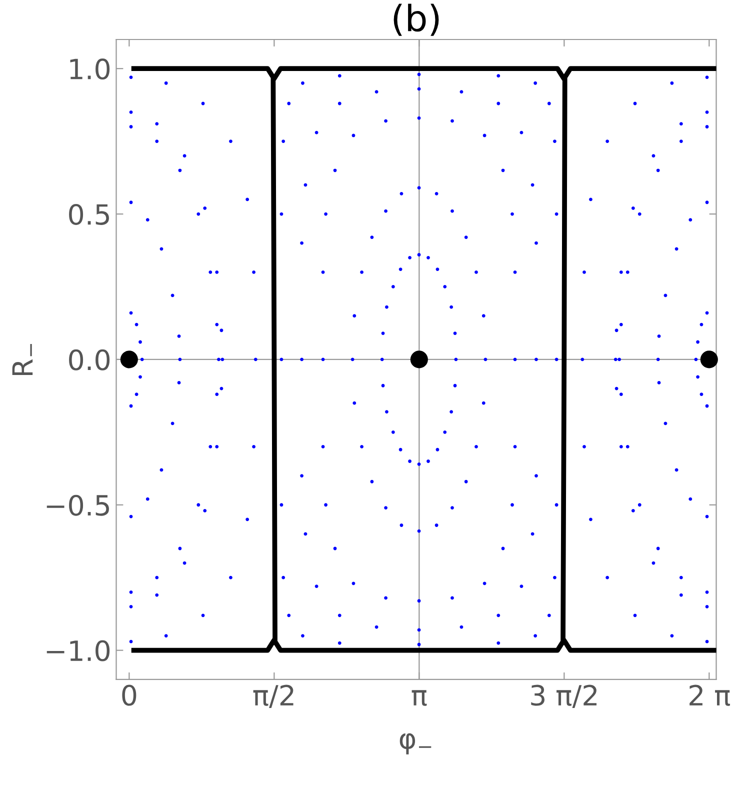 This screenshot has height=790, width=750. I want to click on y-tick-label: 0.5, so click(89, 214).